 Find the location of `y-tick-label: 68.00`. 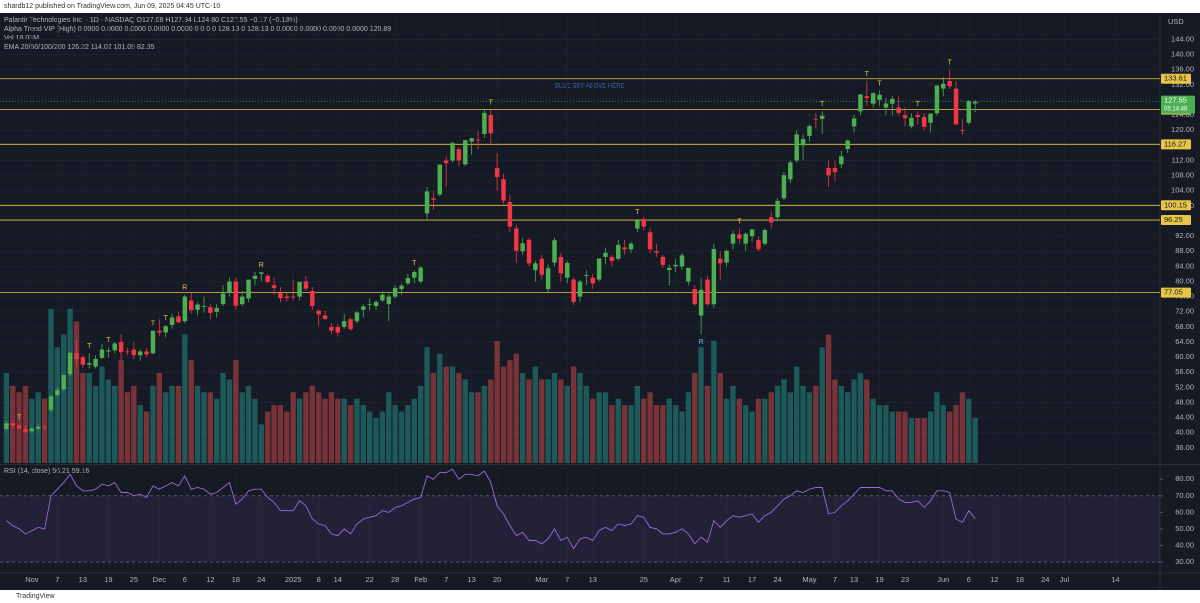

y-tick-label: 68.00 is located at coordinates (1184, 326).